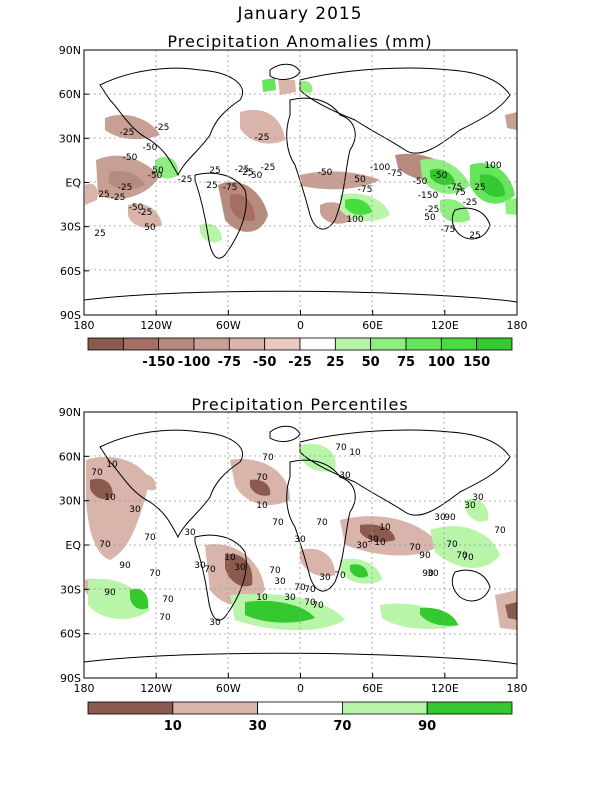 The width and height of the screenshot is (600, 800). I want to click on australia-outline, so click(471, 223).